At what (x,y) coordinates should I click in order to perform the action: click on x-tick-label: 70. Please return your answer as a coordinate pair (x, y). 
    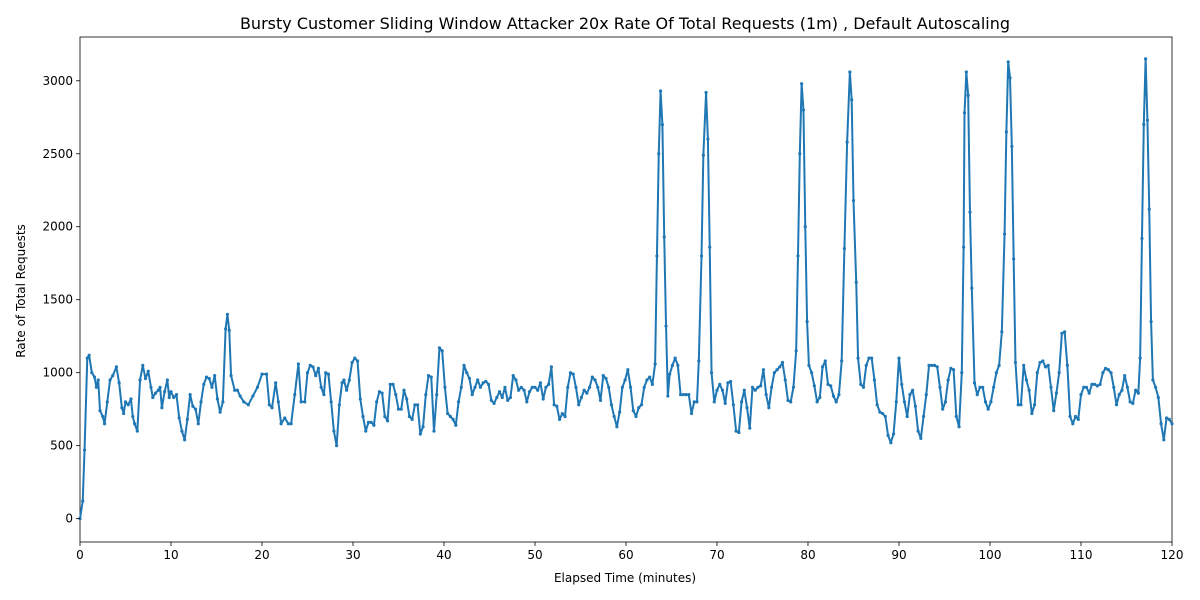
    Looking at the image, I should click on (716, 555).